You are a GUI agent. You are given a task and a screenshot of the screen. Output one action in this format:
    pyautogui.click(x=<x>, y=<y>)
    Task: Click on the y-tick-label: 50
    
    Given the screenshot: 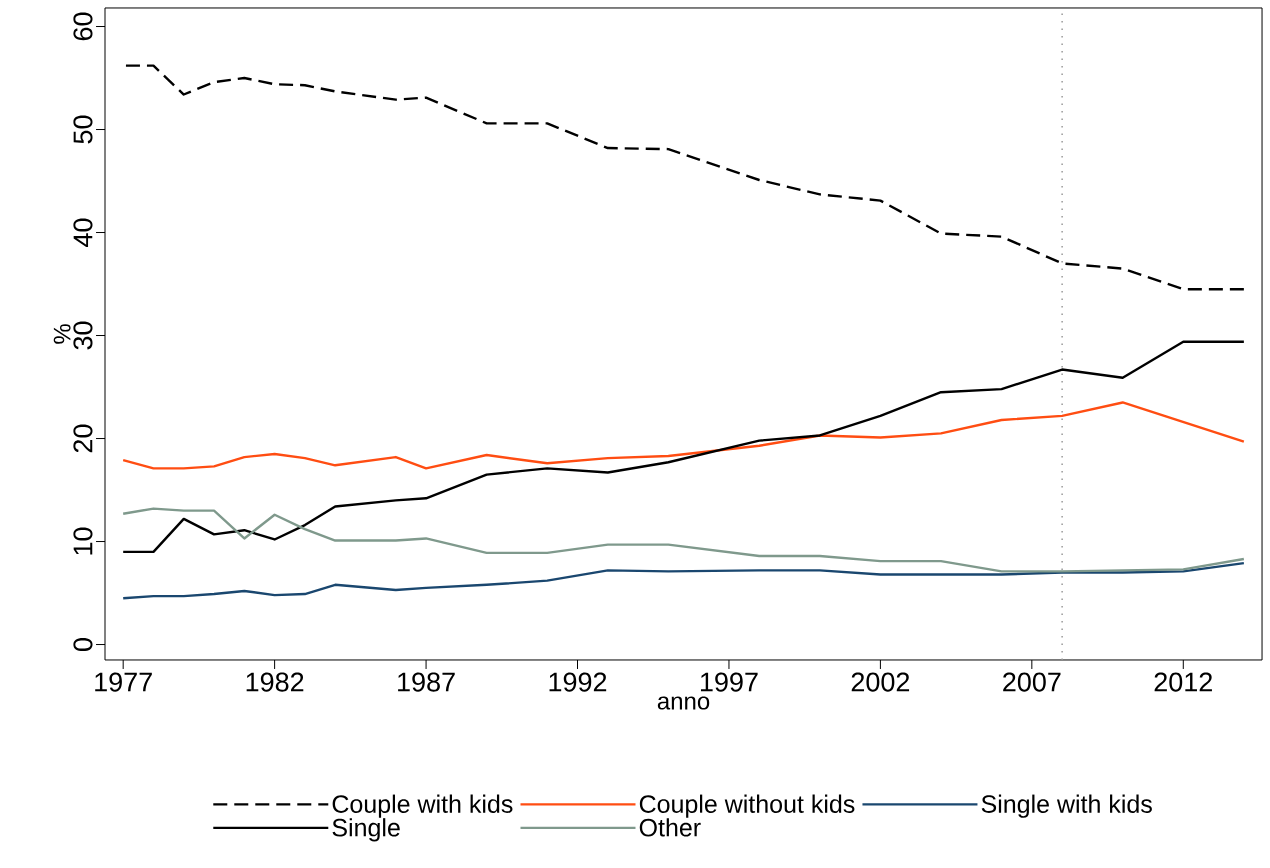 What is the action you would take?
    pyautogui.click(x=83, y=129)
    